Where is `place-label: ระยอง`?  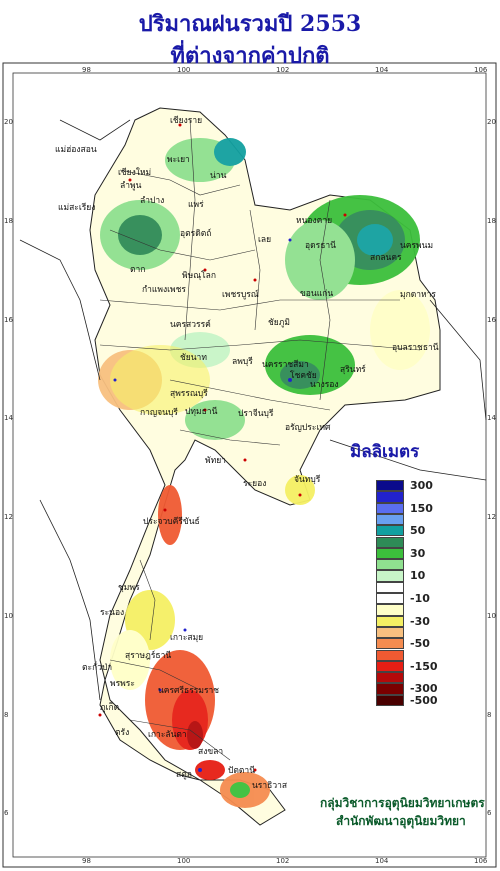 place-label: ระยอง is located at coordinates (255, 484).